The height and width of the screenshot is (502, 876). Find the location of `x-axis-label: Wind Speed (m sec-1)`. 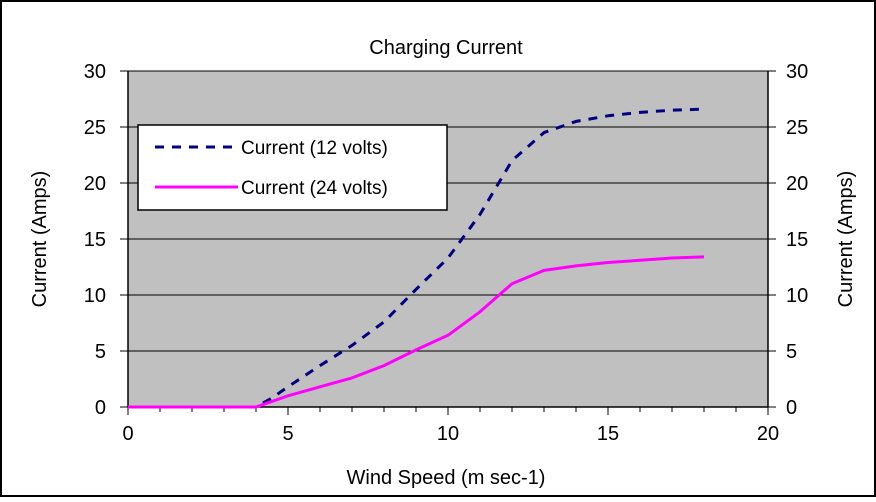

x-axis-label: Wind Speed (m sec-1) is located at coordinates (446, 478).